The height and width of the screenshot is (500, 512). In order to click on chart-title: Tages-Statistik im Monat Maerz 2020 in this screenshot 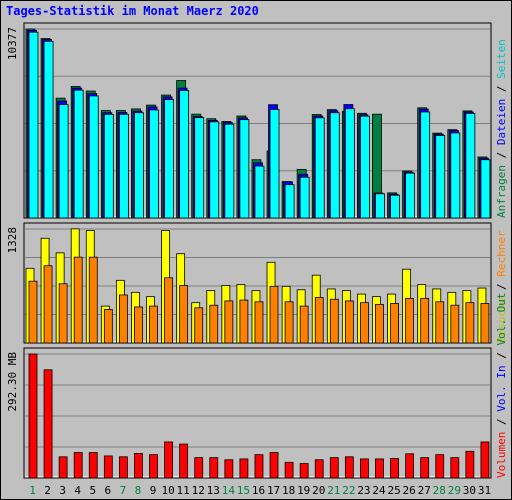, I will do `click(132, 11)`.